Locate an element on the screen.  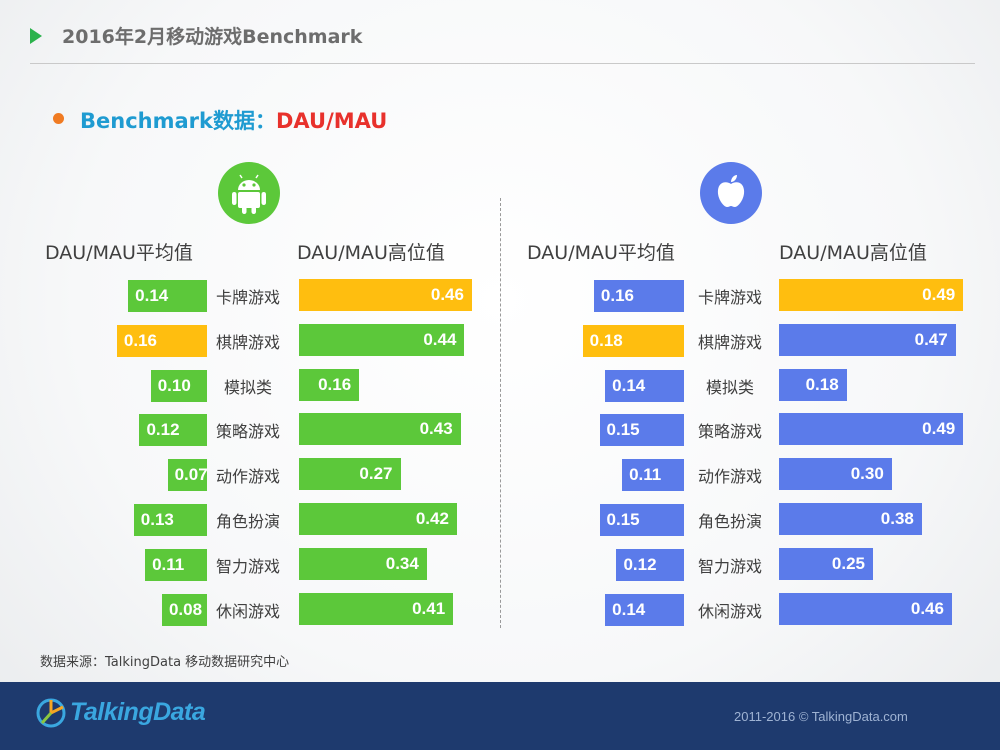
android-high-header: DAU/MAU高位值 is located at coordinates (371, 253).